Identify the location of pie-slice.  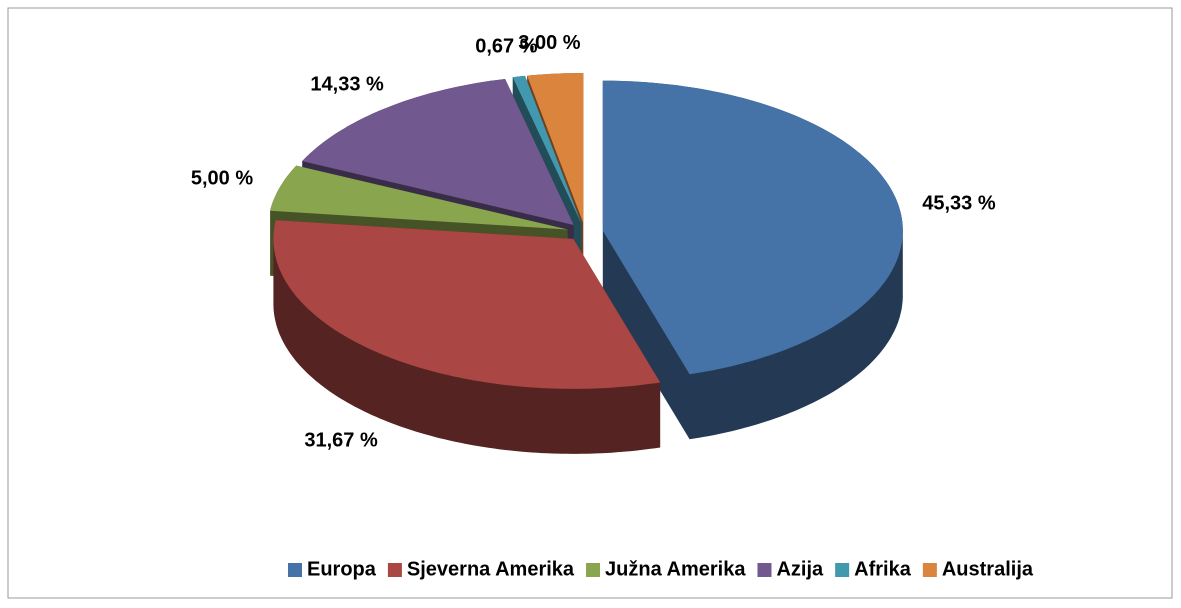
(467, 337).